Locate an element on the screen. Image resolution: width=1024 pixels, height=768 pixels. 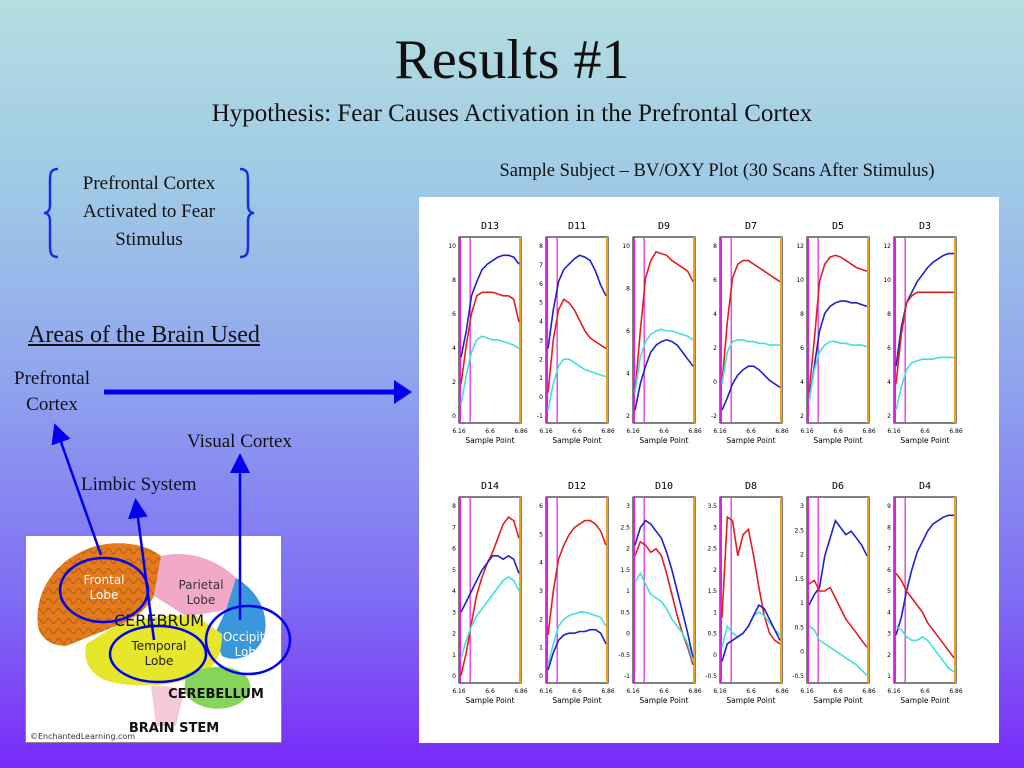
d14-series-blue is located at coordinates (490, 583).